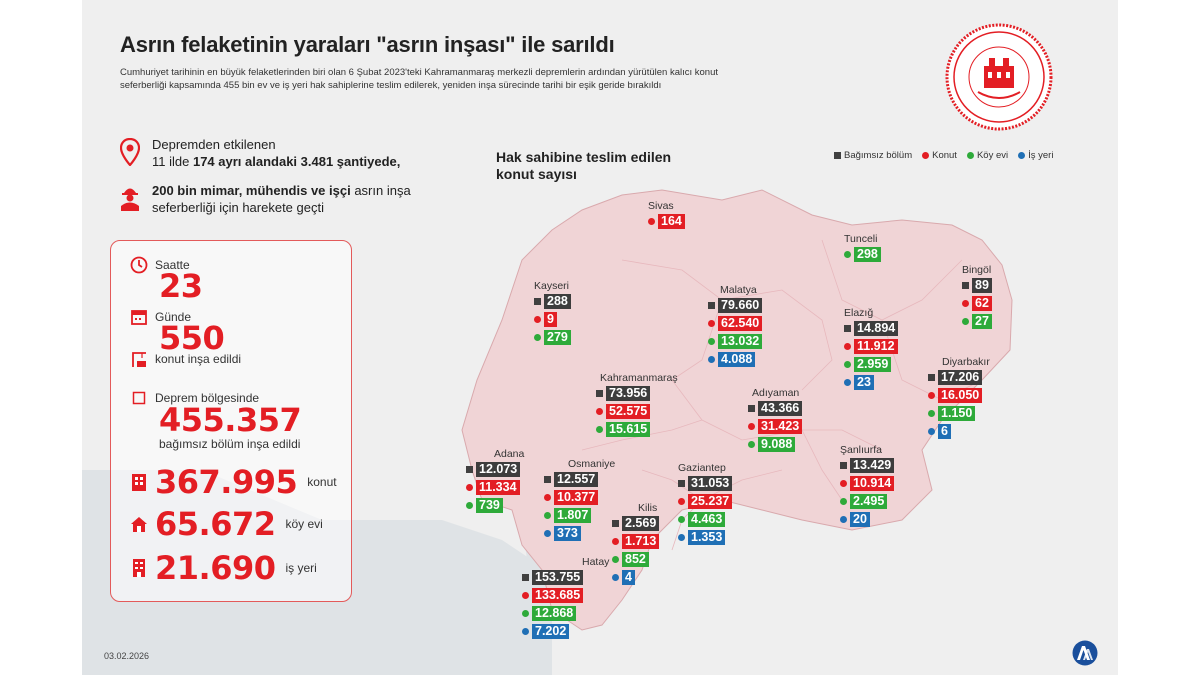  I want to click on city-name: Hatay, so click(596, 562).